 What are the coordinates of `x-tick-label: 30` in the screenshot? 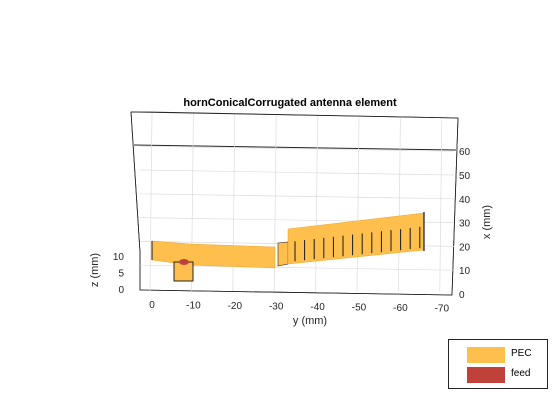 It's located at (465, 224).